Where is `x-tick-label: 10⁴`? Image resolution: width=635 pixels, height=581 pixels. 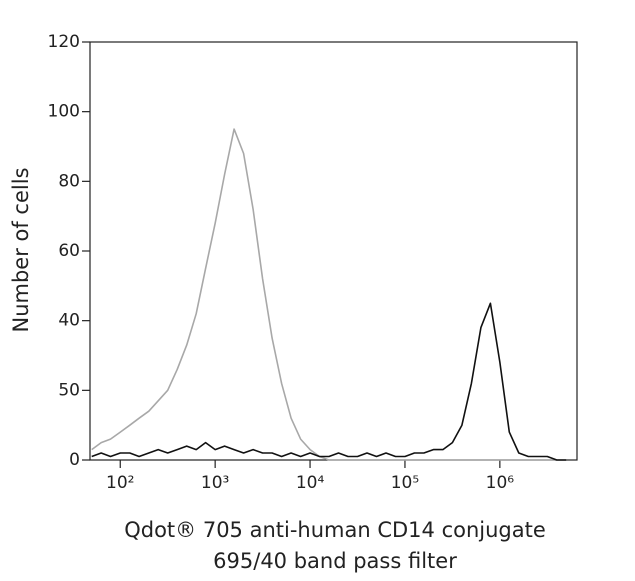
x-tick-label: 10⁴ is located at coordinates (310, 483).